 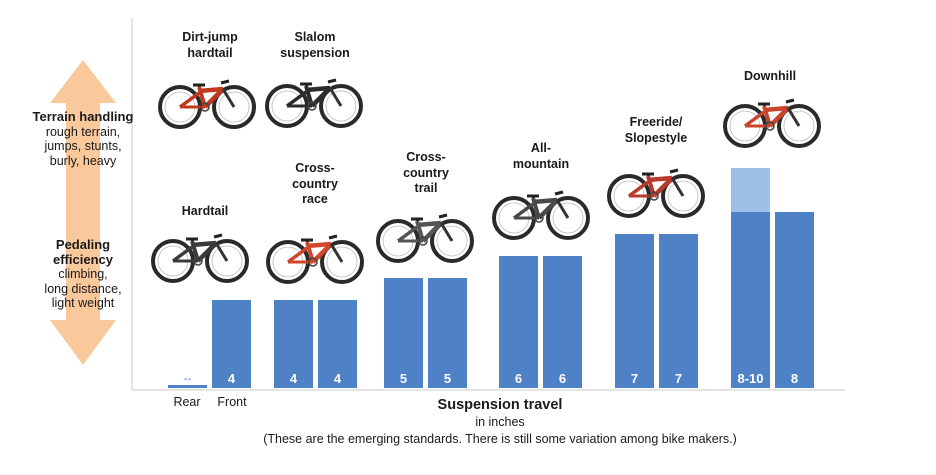 I want to click on category-label-line: race, so click(x=315, y=199).